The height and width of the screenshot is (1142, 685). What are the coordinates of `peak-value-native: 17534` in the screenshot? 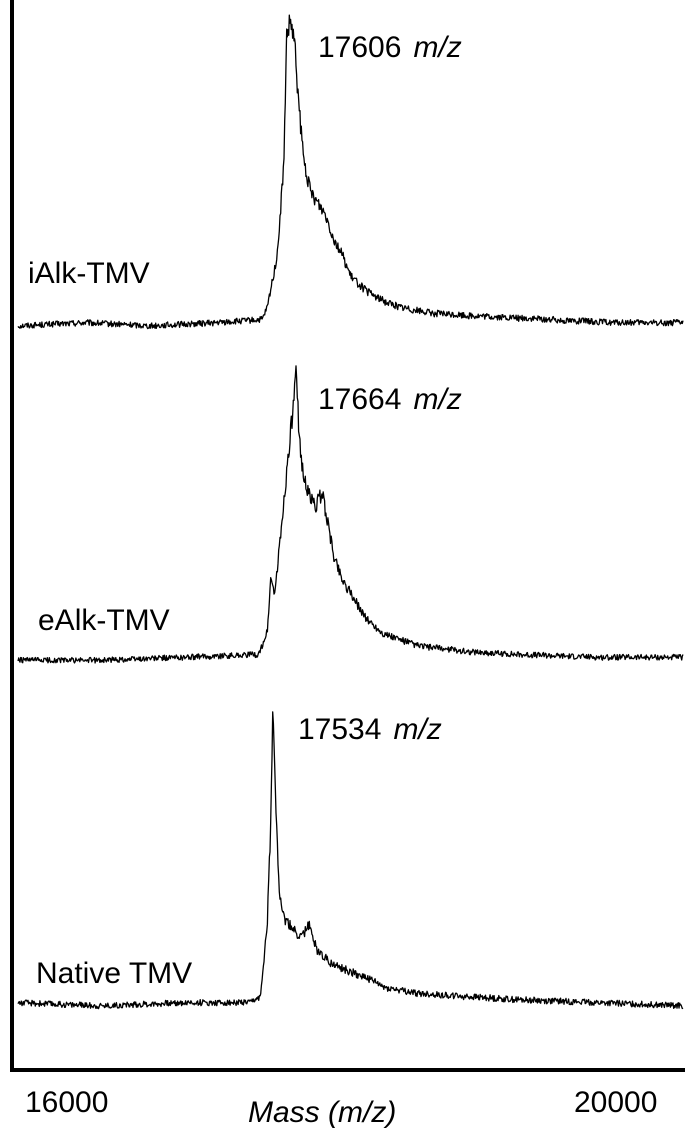 It's located at (339, 729).